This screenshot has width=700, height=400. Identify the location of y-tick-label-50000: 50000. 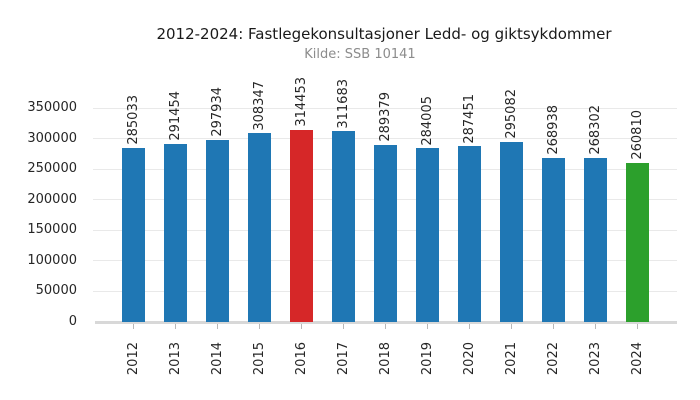
(56, 291).